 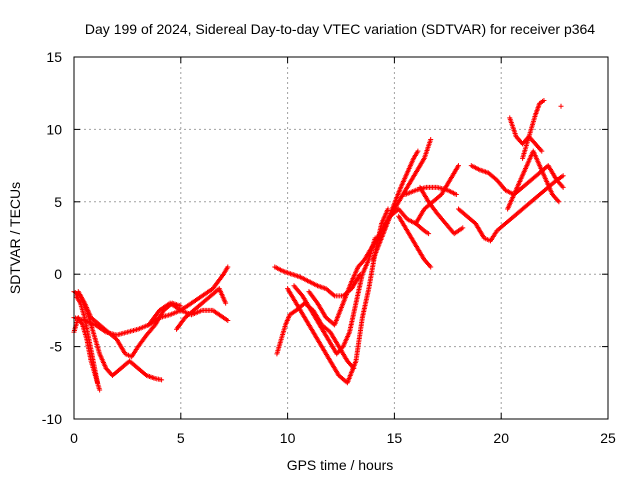 What do you see at coordinates (54, 129) in the screenshot?
I see `y-tick-label: 10` at bounding box center [54, 129].